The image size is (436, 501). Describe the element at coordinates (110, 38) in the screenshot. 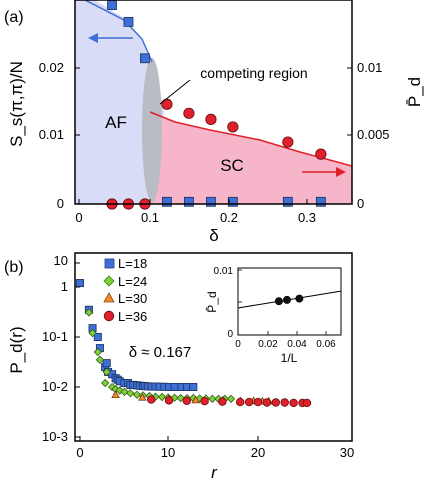

I see `left-arrow` at that location.